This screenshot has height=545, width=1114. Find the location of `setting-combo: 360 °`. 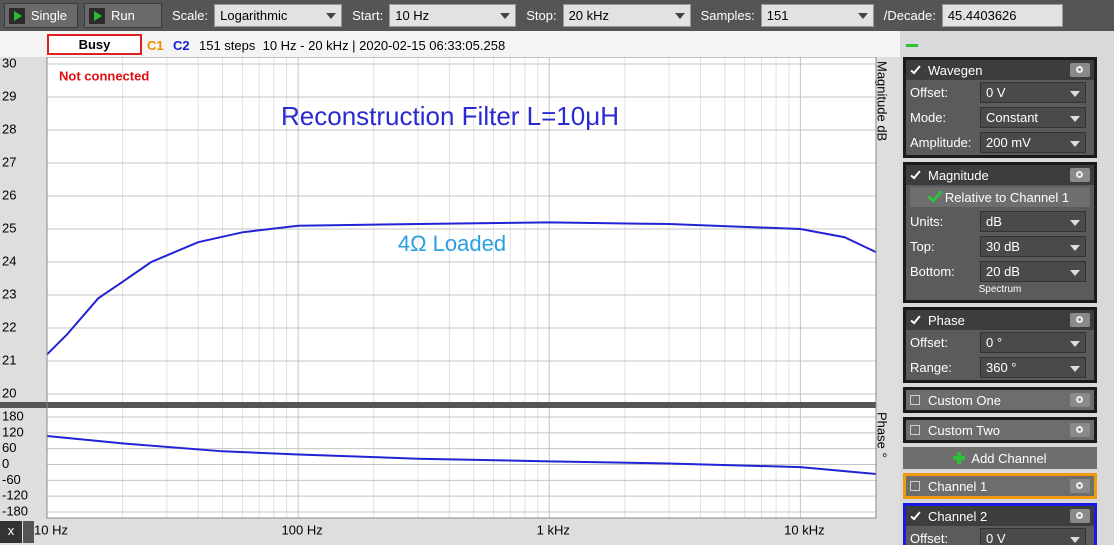

setting-combo: 360 ° is located at coordinates (1033, 367).